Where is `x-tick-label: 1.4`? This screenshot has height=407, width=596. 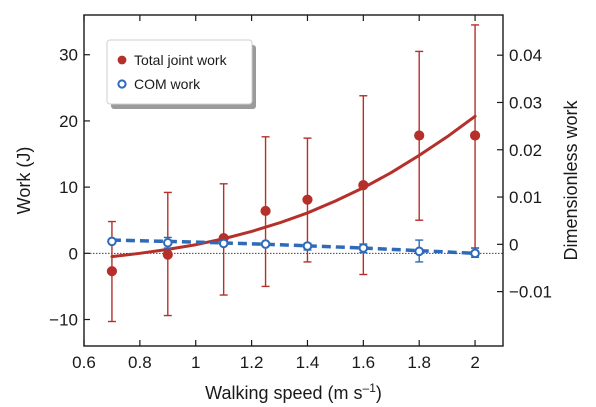
x-tick-label: 1.4 is located at coordinates (308, 362).